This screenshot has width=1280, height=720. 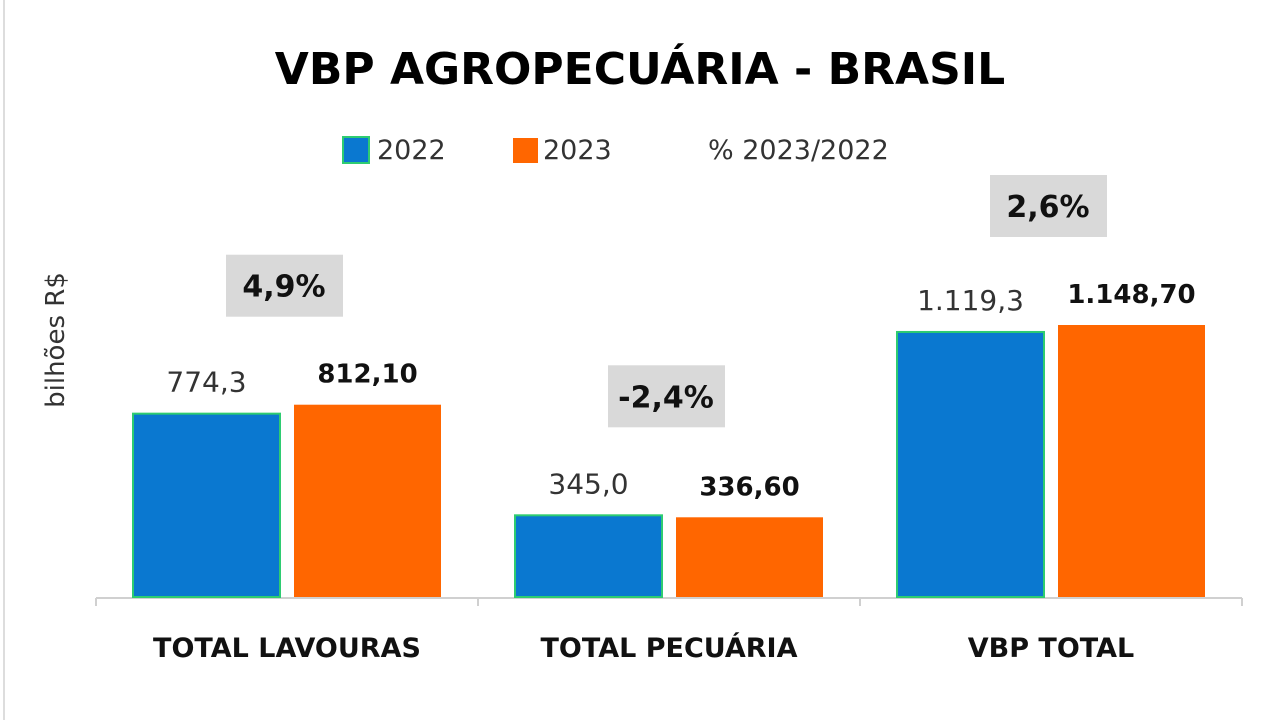 What do you see at coordinates (640, 68) in the screenshot?
I see `chart-title: VBP AGROPECUÁRIA - BRASIL` at bounding box center [640, 68].